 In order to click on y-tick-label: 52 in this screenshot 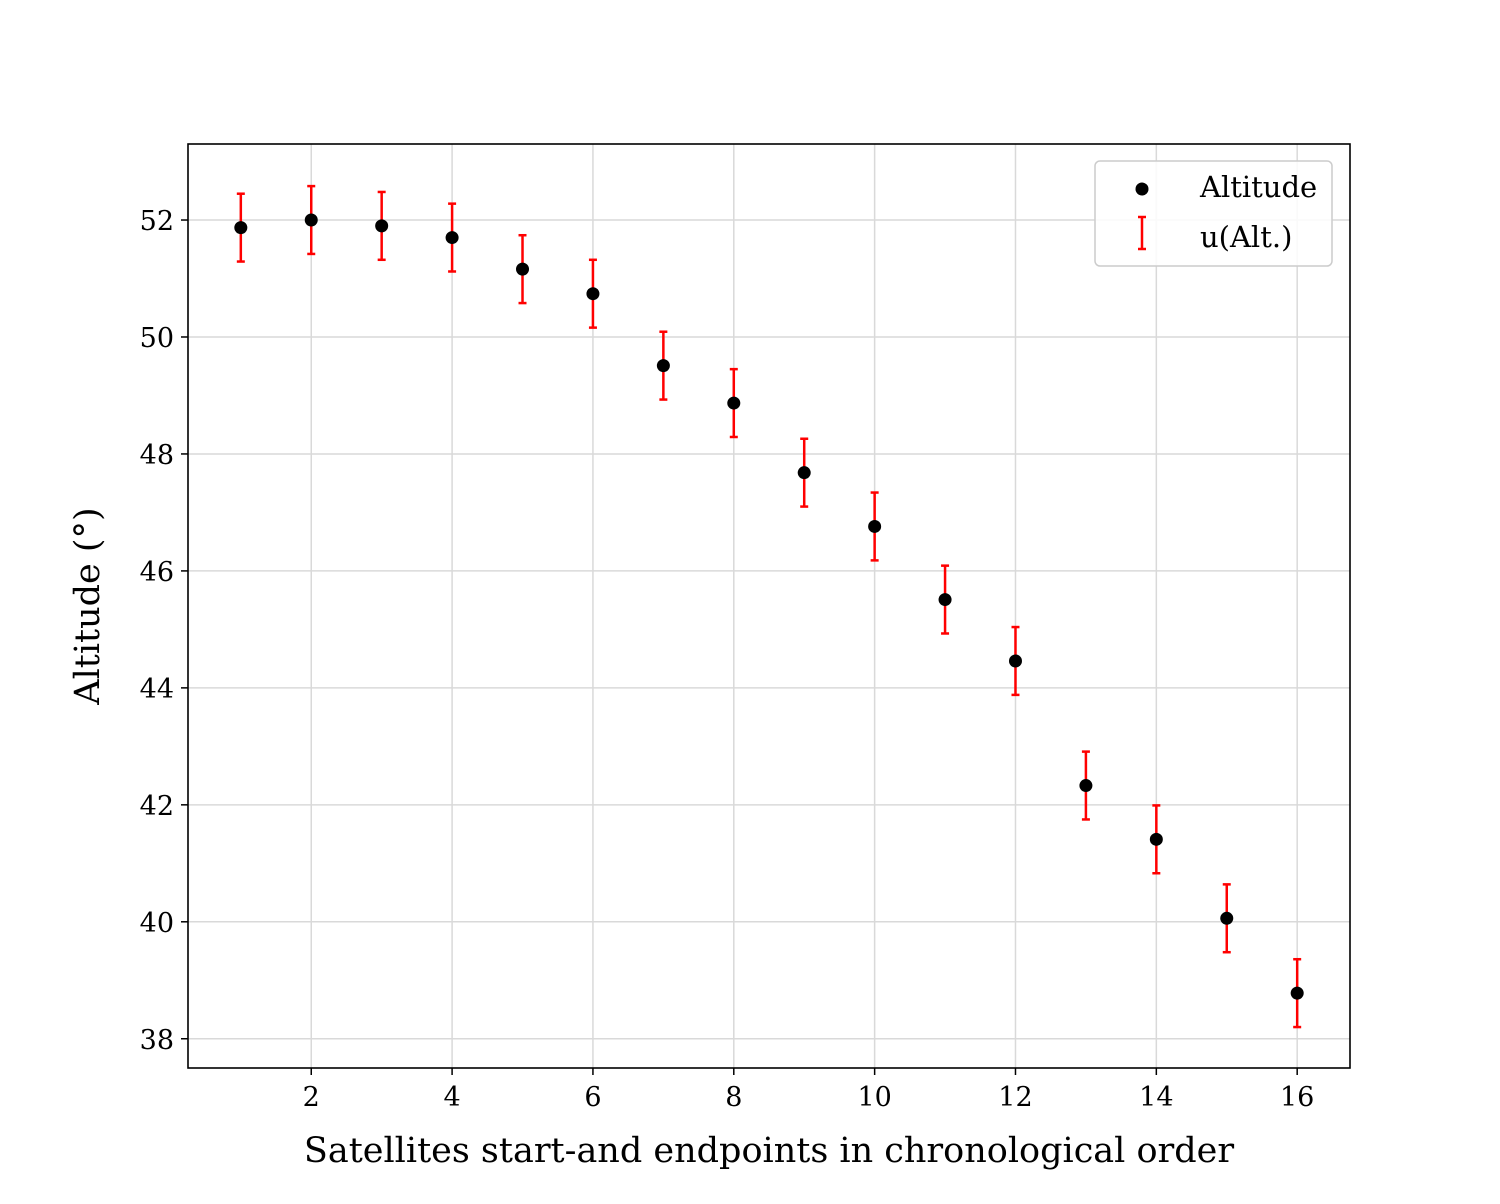, I will do `click(157, 221)`.